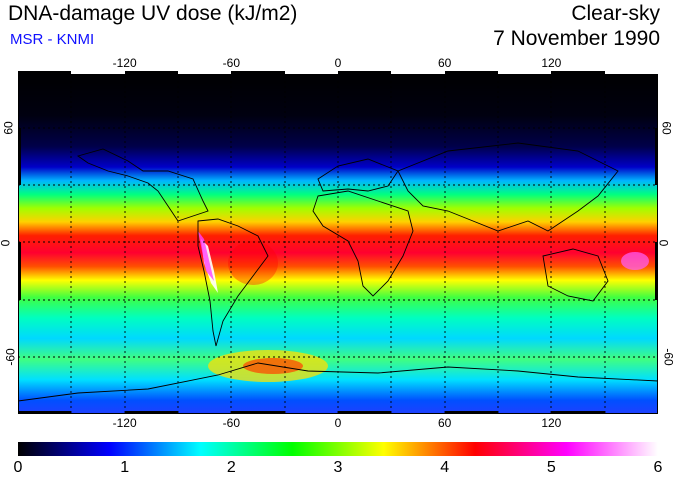 The height and width of the screenshot is (480, 678). I want to click on lon-tick-top: 60, so click(444, 63).